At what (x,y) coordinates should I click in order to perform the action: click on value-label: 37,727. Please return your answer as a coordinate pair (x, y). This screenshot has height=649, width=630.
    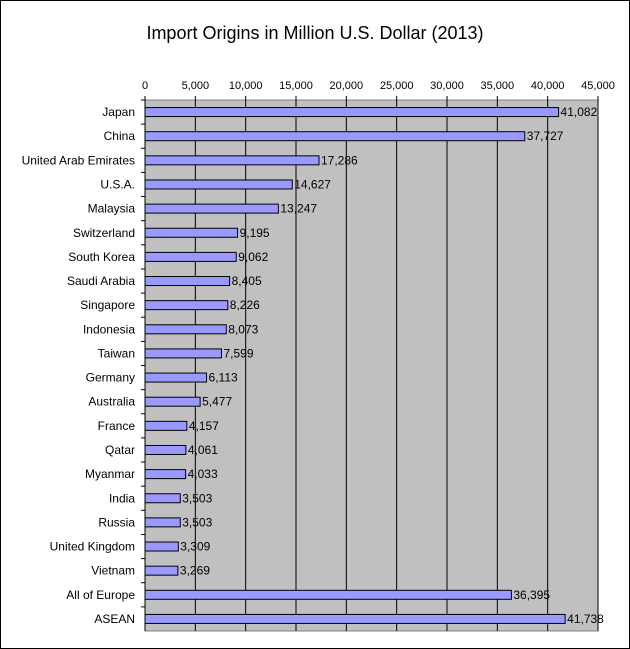
    Looking at the image, I should click on (545, 136).